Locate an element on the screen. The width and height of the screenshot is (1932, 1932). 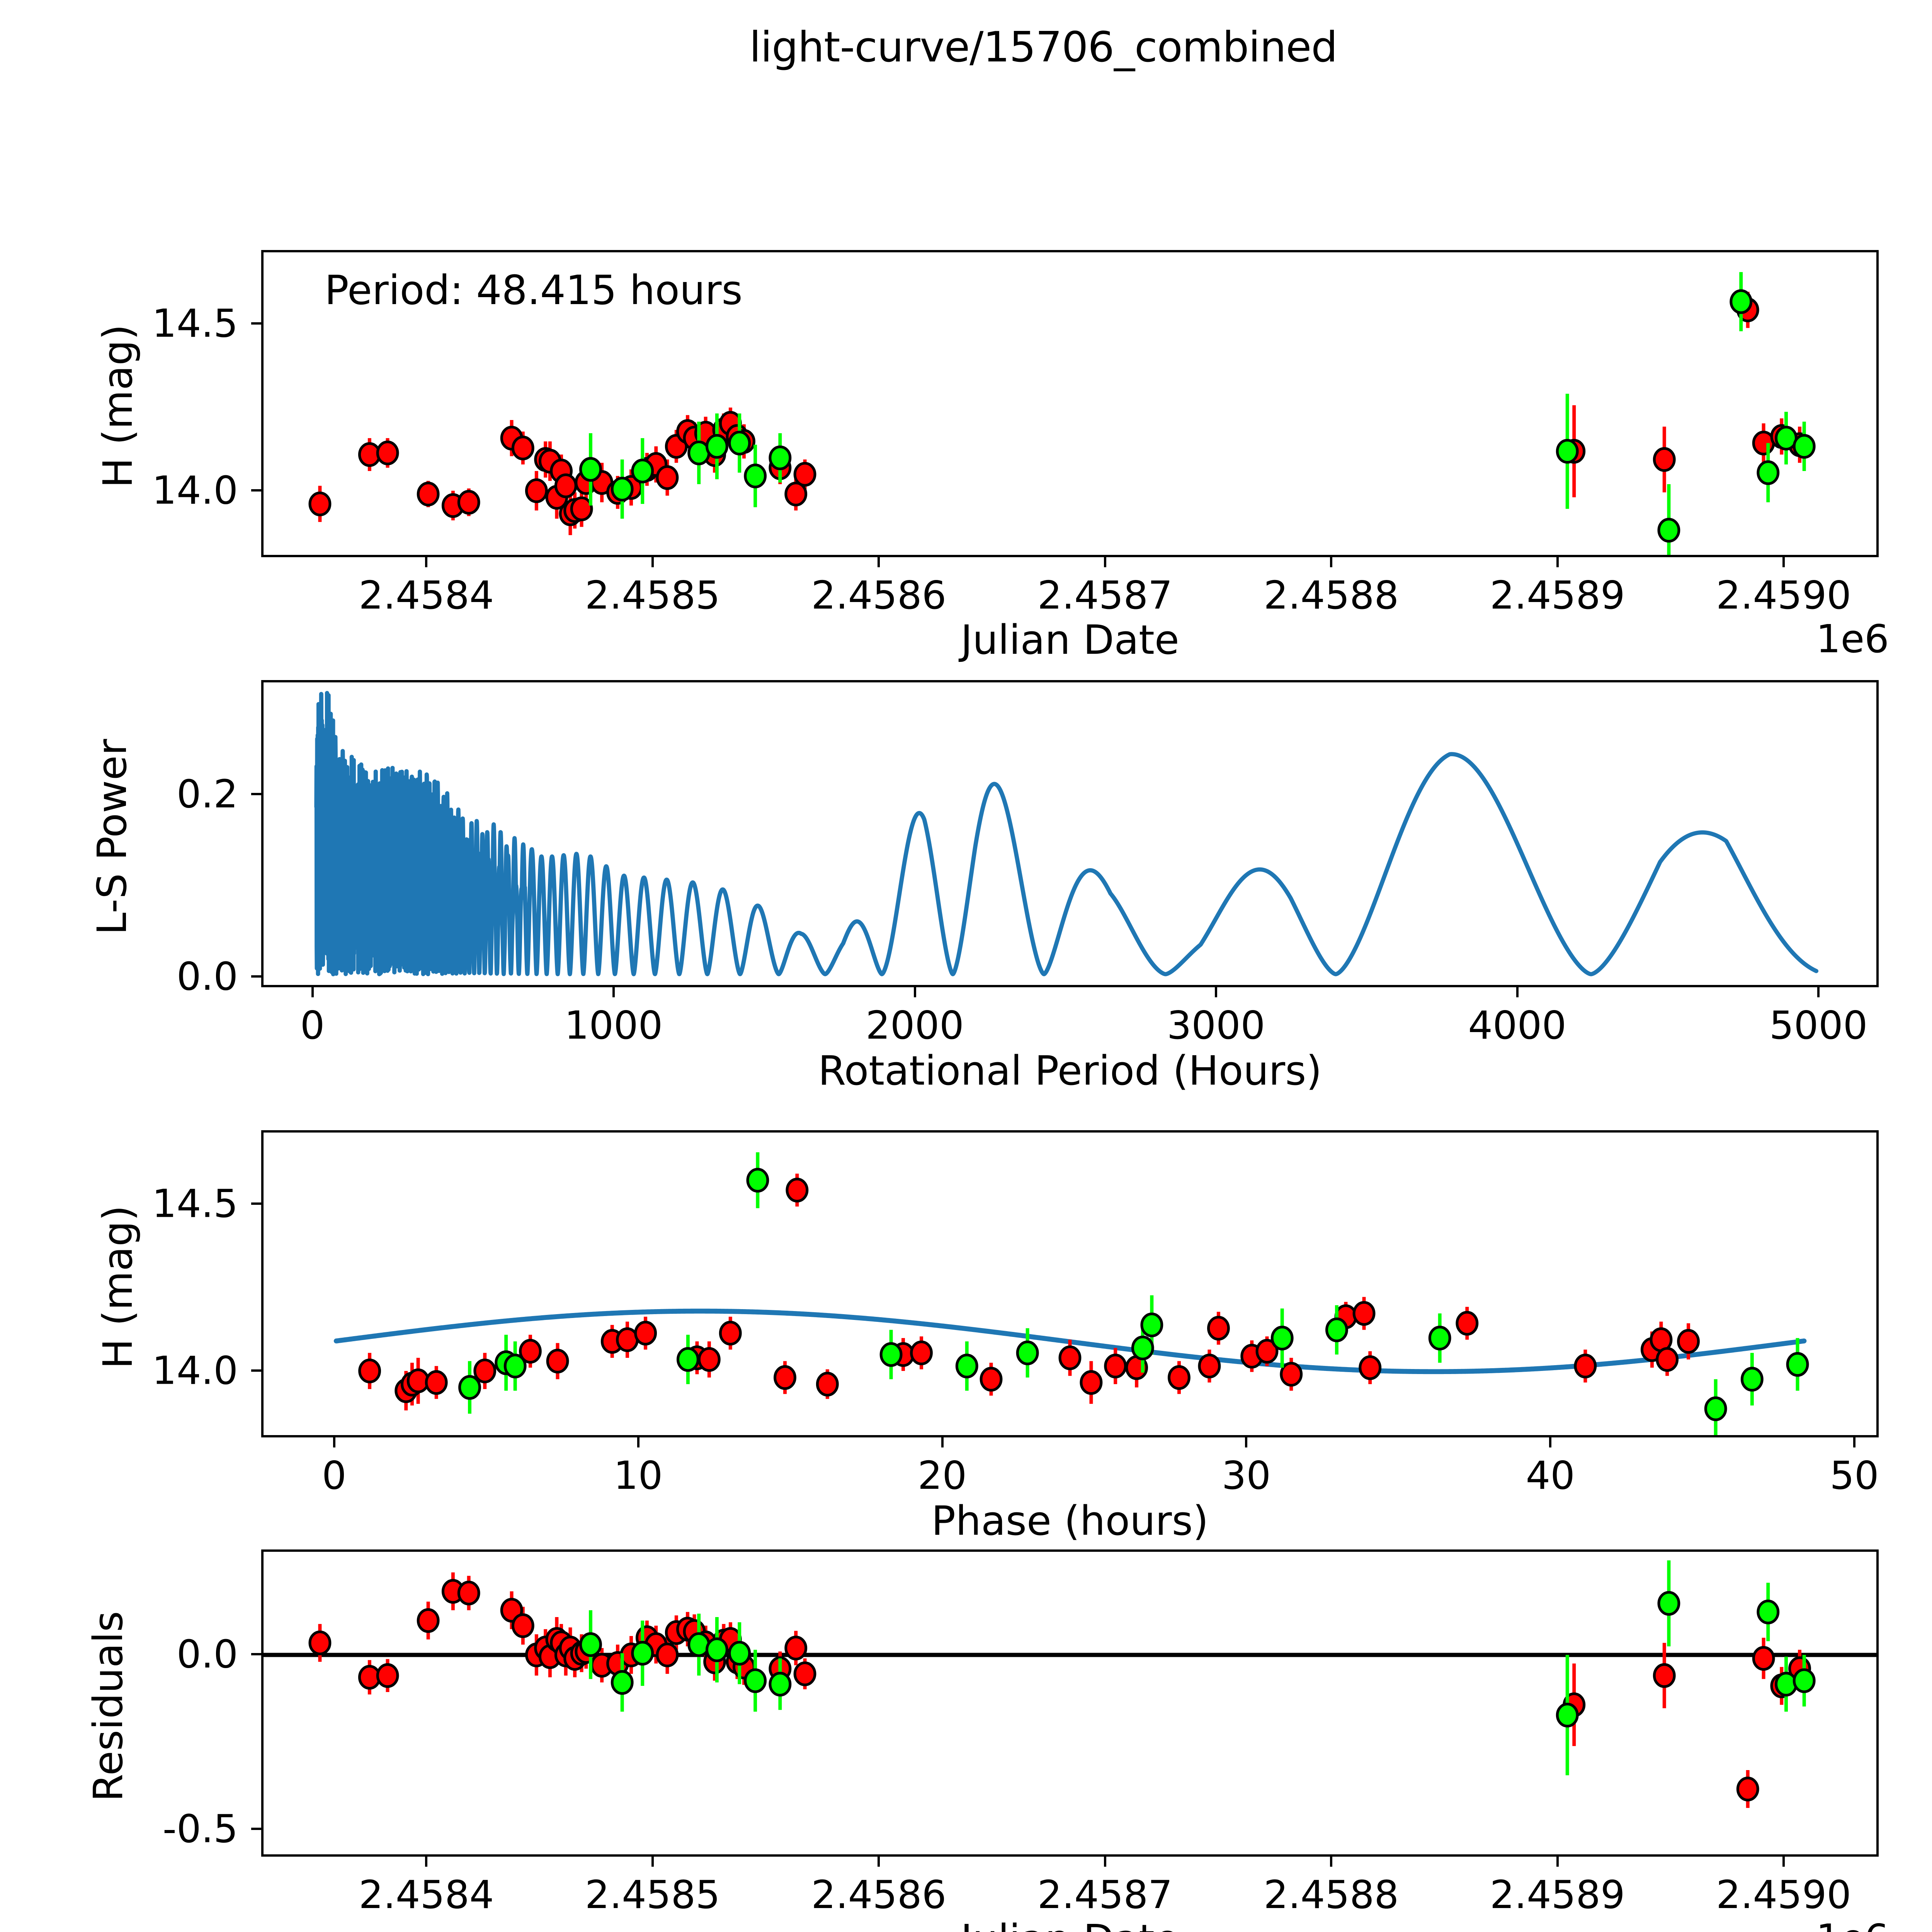
periodogram-panel is located at coordinates (1070, 834).